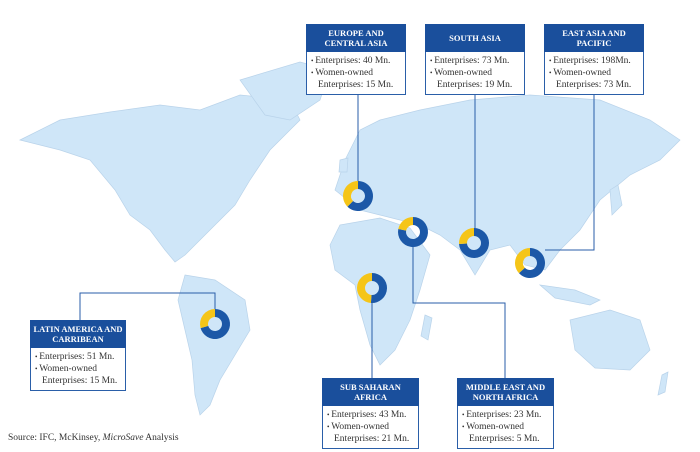 The height and width of the screenshot is (452, 700). Describe the element at coordinates (475, 38) in the screenshot. I see `region-title: South Asia` at that location.